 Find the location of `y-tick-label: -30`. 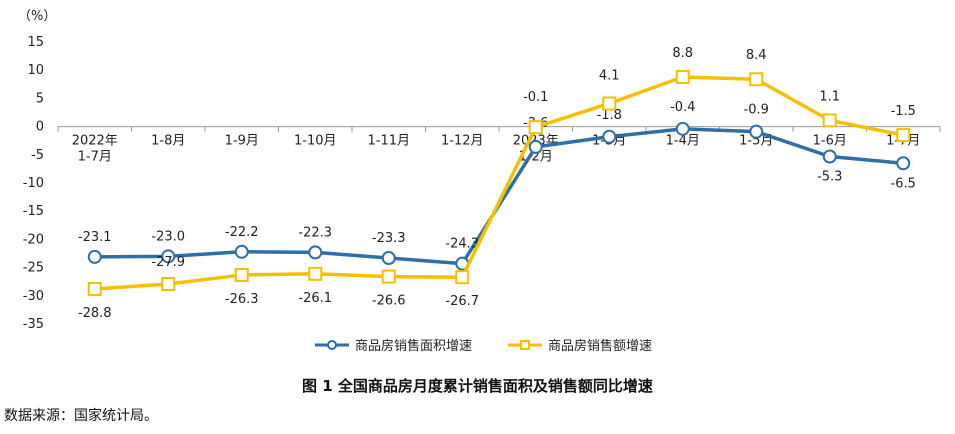

y-tick-label: -30 is located at coordinates (33, 296).